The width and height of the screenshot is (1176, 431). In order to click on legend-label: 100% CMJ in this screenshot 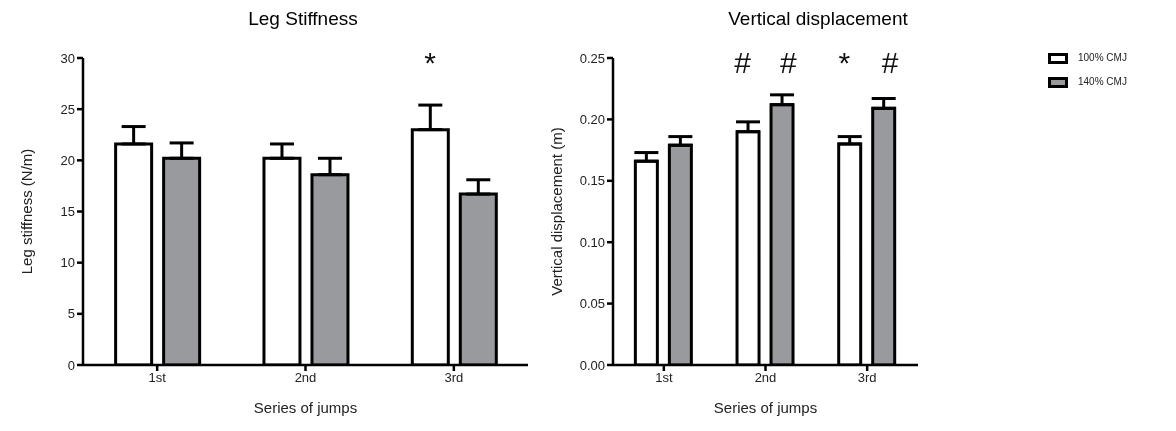, I will do `click(1102, 58)`.